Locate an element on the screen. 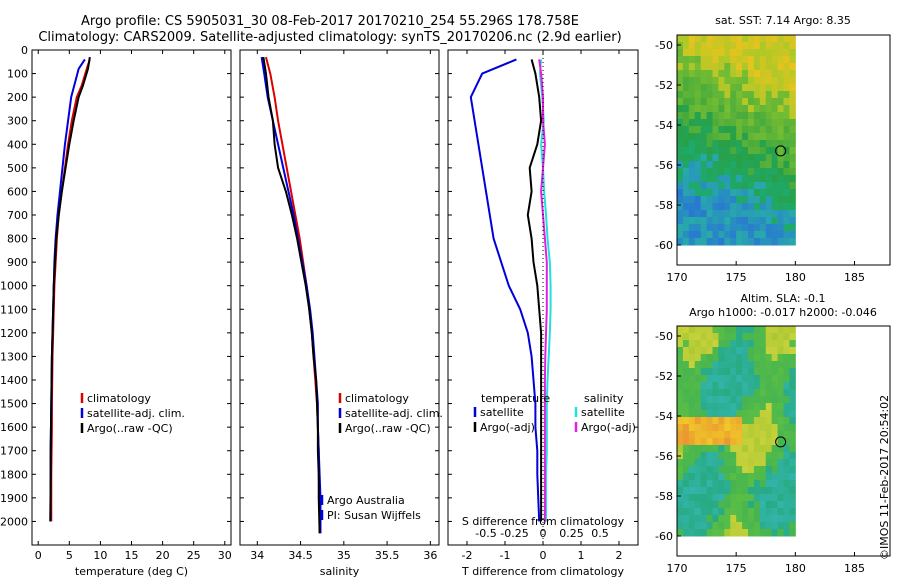 The height and width of the screenshot is (580, 900). sla_map-ytick-label: -54 is located at coordinates (664, 416).